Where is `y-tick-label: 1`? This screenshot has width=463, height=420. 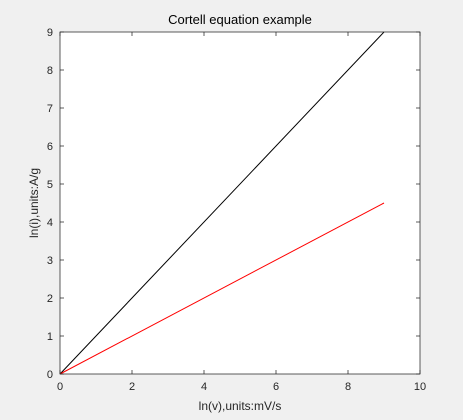 y-tick-label: 1 is located at coordinates (50, 337).